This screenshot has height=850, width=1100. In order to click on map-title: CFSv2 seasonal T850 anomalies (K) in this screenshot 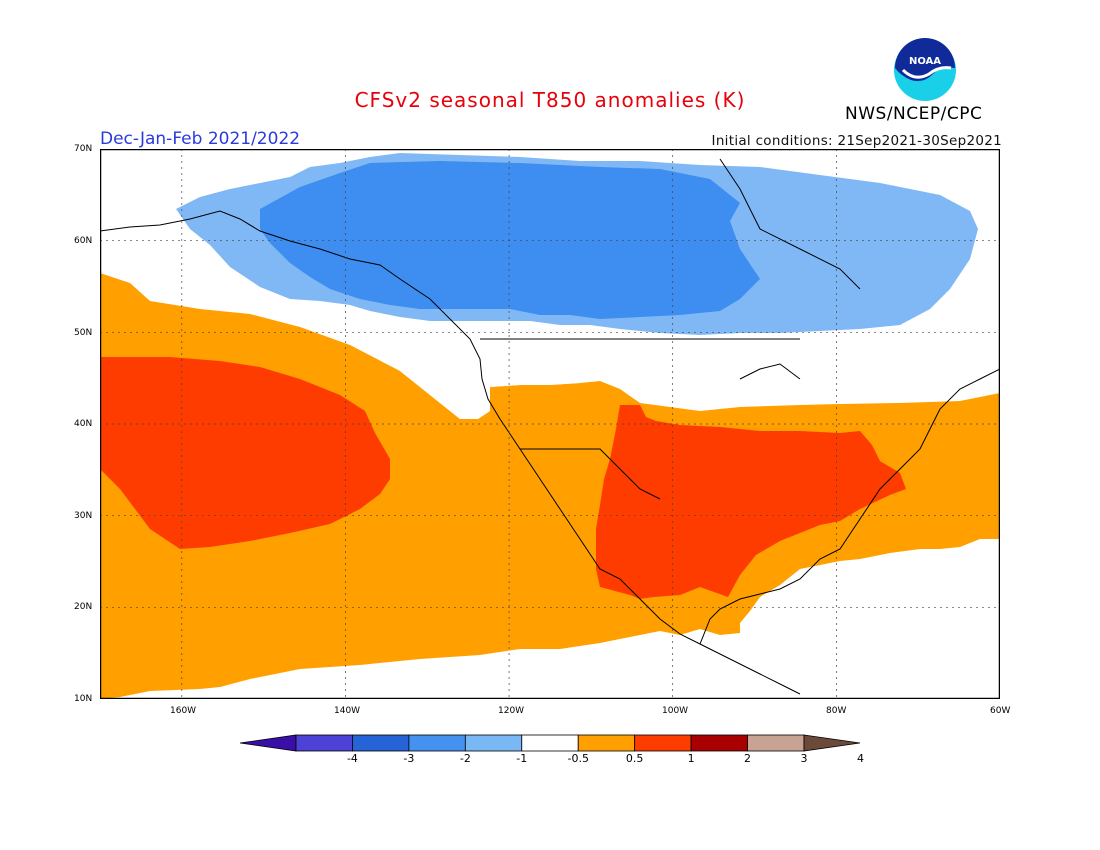, I will do `click(550, 100)`.